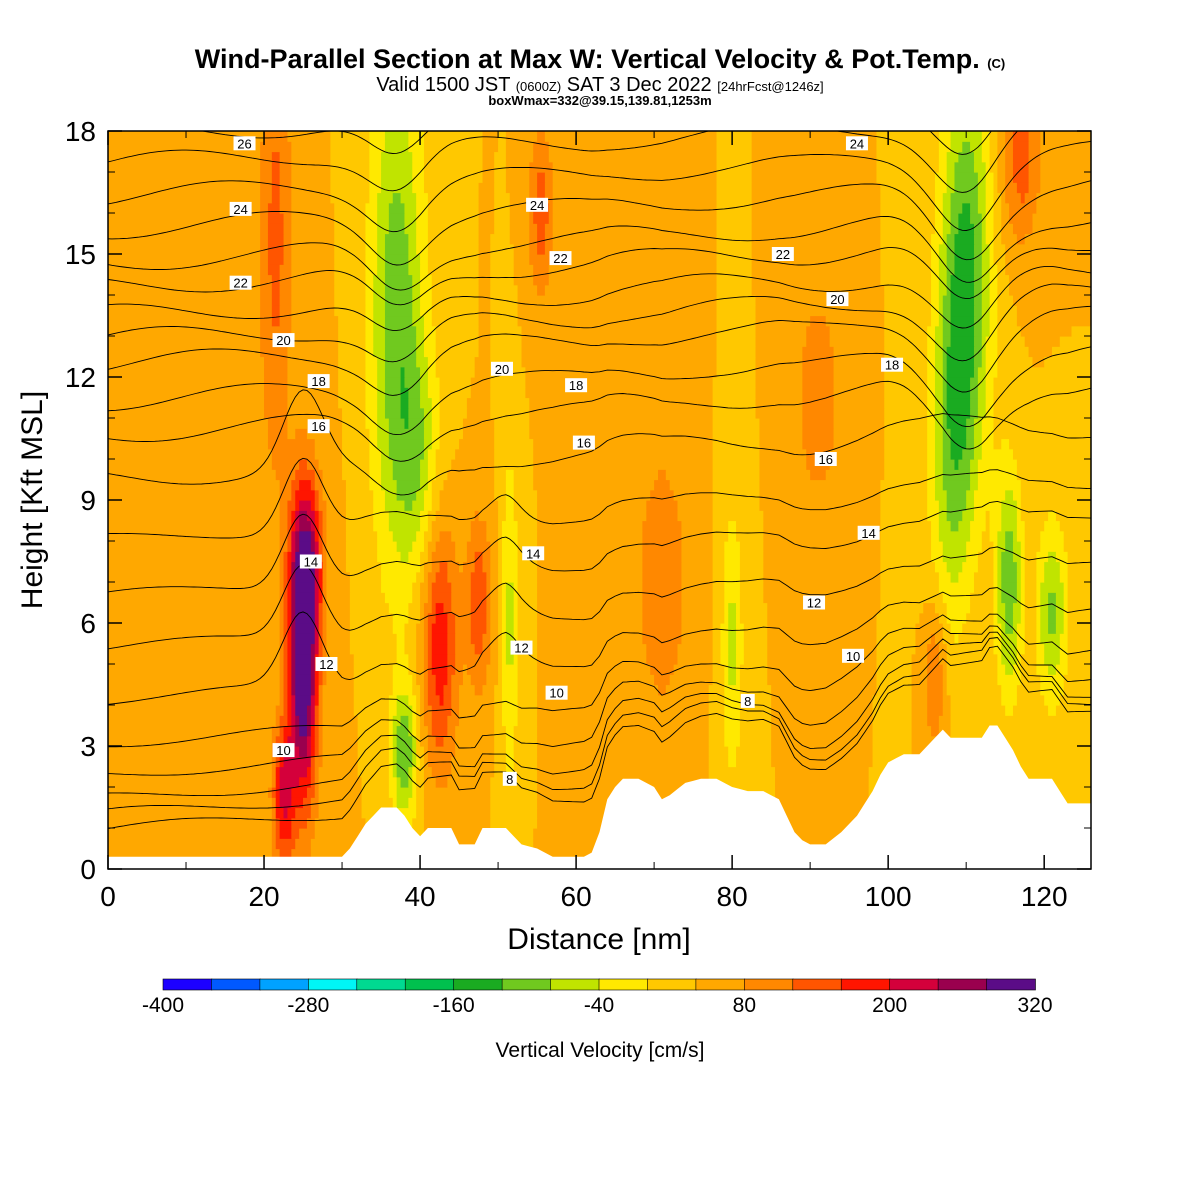 Image resolution: width=1200 pixels, height=1200 pixels. I want to click on contour-label-text: 24, so click(537, 205).